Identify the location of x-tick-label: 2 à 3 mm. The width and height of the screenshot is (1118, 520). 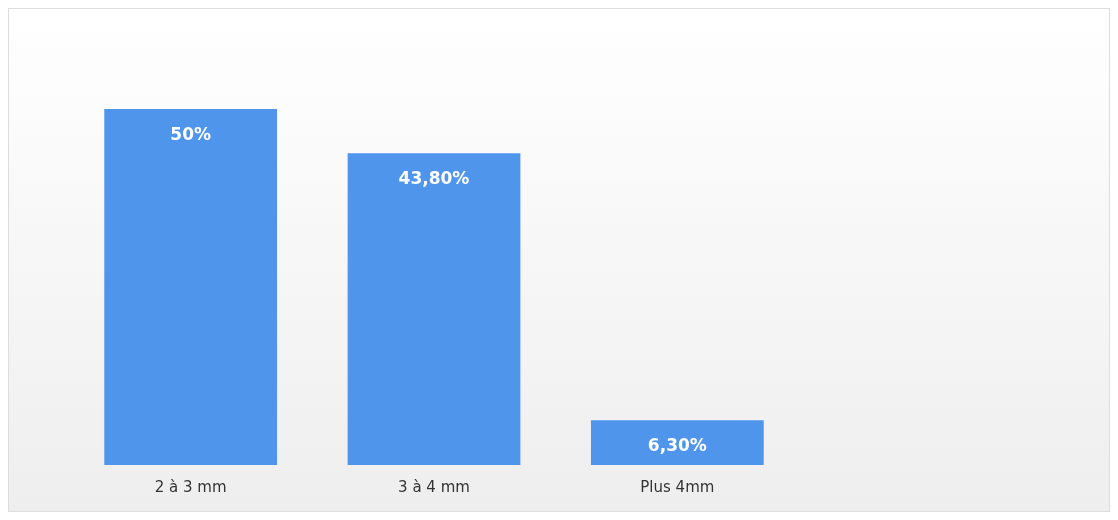
(190, 486).